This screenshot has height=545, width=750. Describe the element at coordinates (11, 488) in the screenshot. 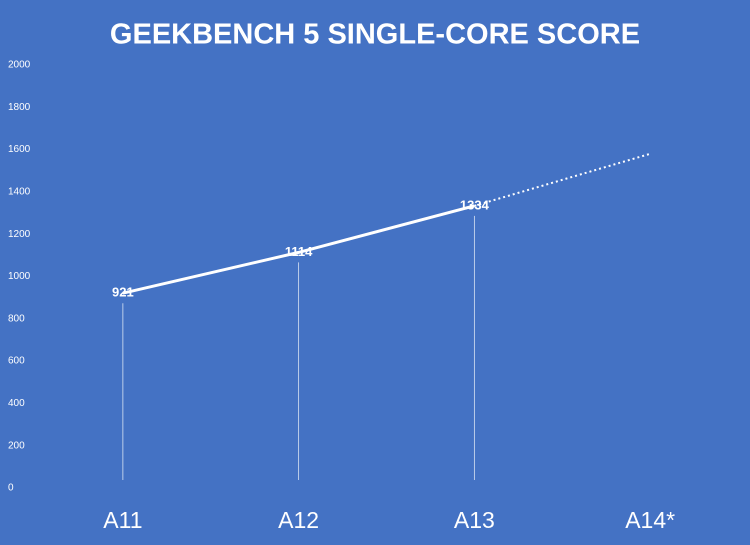

I see `y-tick-label: 0` at that location.